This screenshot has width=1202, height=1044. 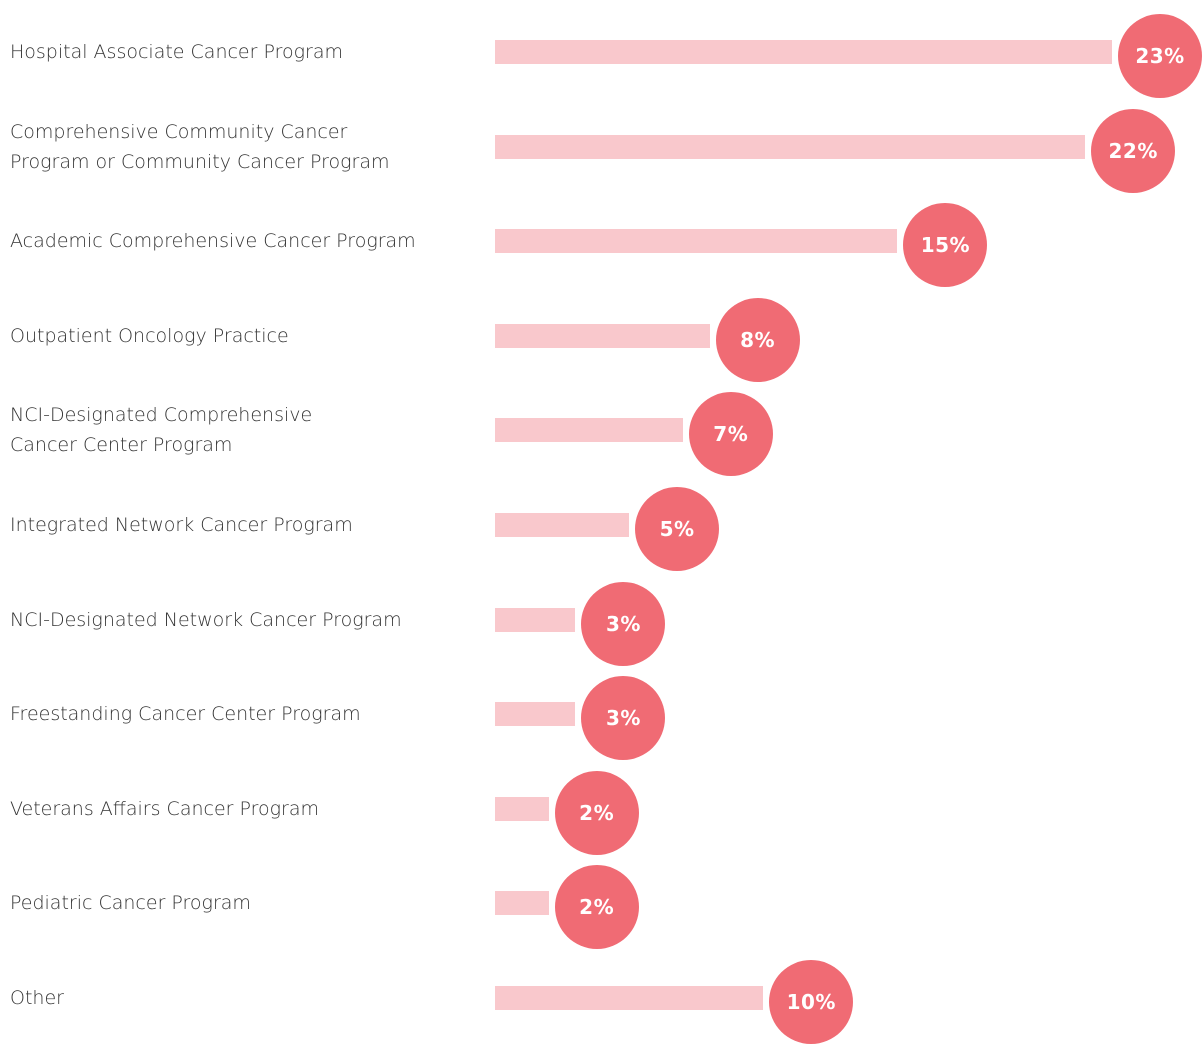 What do you see at coordinates (811, 1002) in the screenshot?
I see `value-label: 10%` at bounding box center [811, 1002].